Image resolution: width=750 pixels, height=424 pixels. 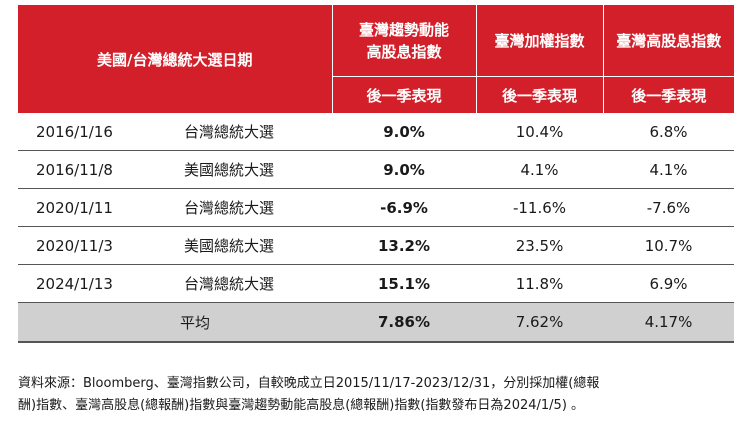 I want to click on row-date: 2024/1/13, so click(x=73, y=283).